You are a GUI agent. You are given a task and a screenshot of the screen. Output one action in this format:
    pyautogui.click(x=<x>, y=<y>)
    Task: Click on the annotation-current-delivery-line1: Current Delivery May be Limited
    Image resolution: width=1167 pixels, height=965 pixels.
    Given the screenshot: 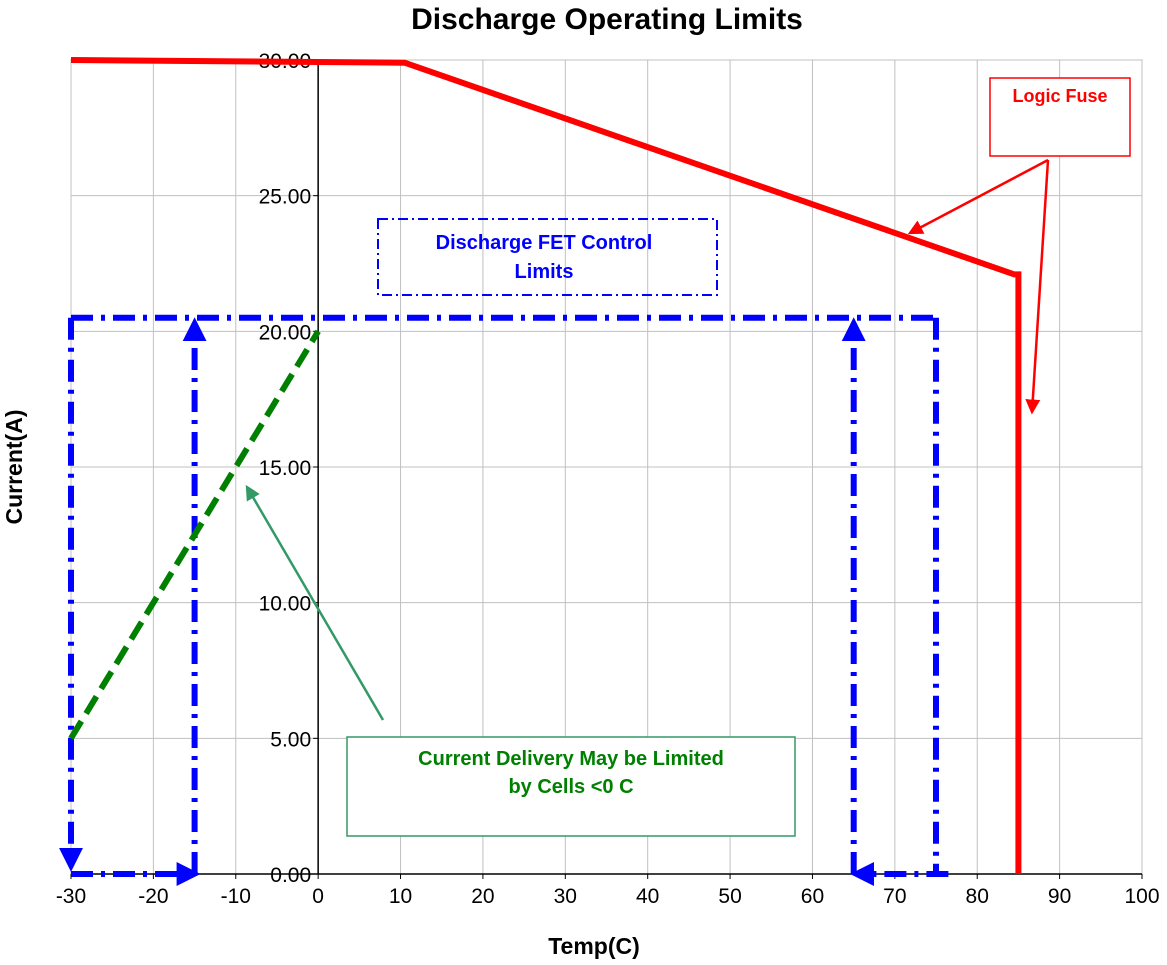 What is the action you would take?
    pyautogui.click(x=571, y=759)
    